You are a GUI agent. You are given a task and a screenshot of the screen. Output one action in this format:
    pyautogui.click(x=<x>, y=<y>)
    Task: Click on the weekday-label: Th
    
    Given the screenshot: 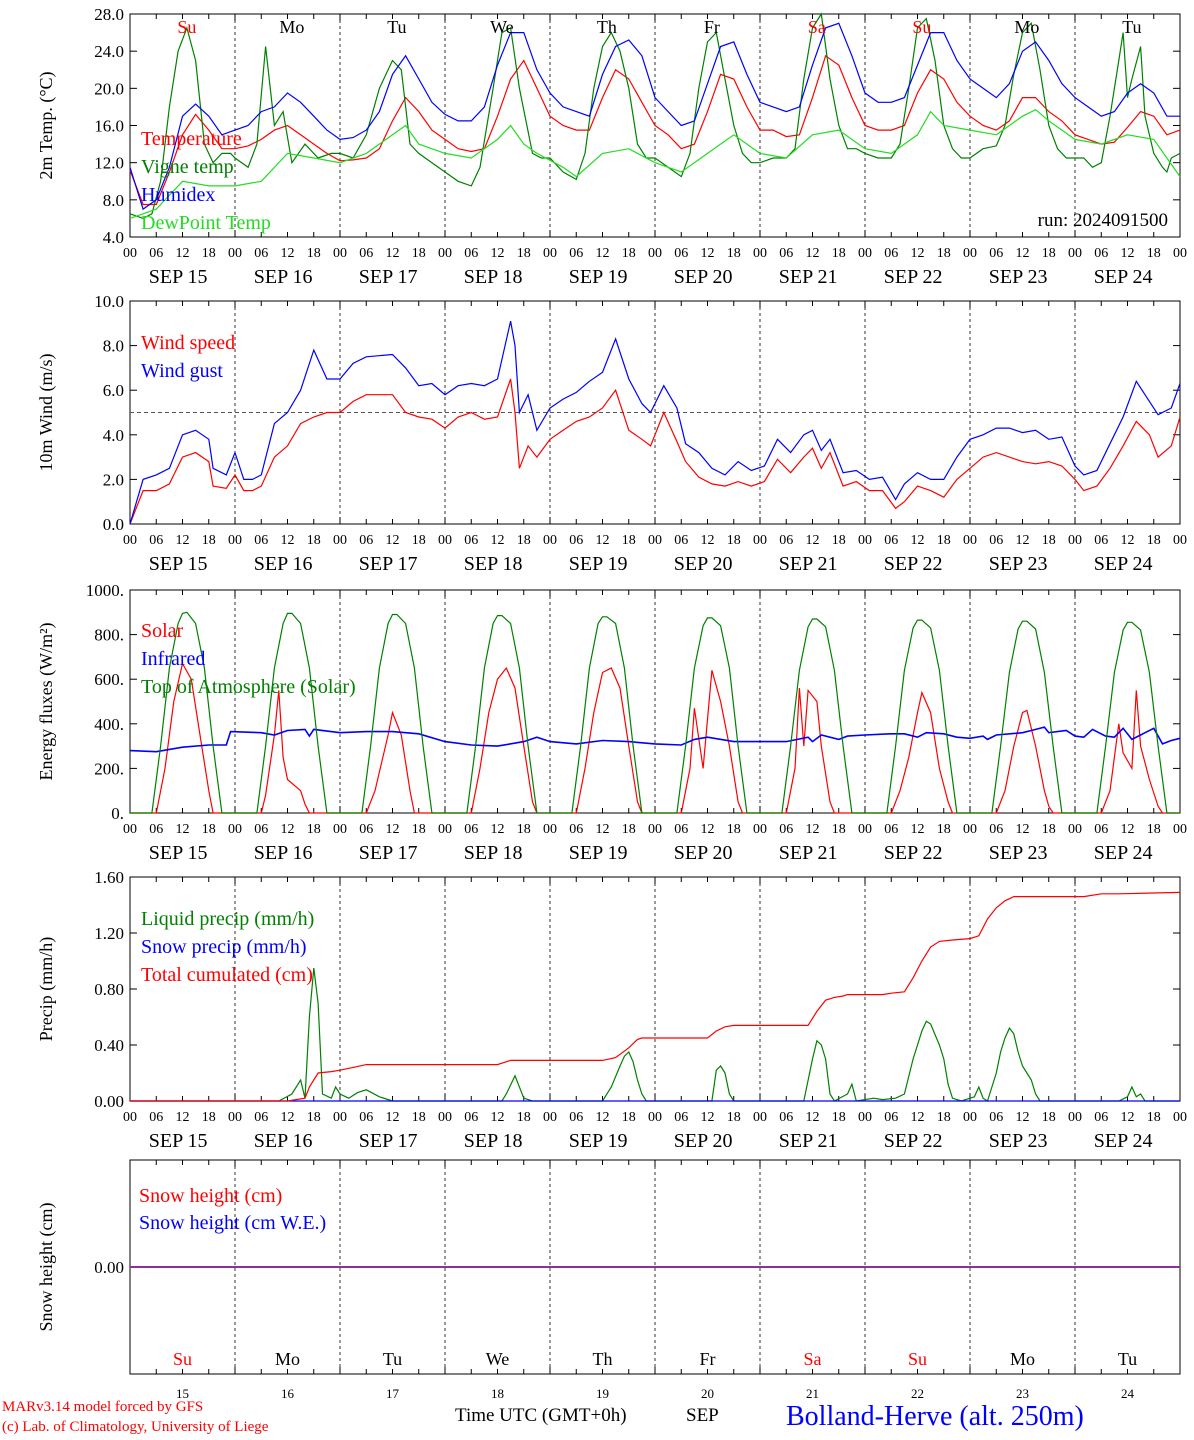 What is the action you would take?
    pyautogui.click(x=603, y=1359)
    